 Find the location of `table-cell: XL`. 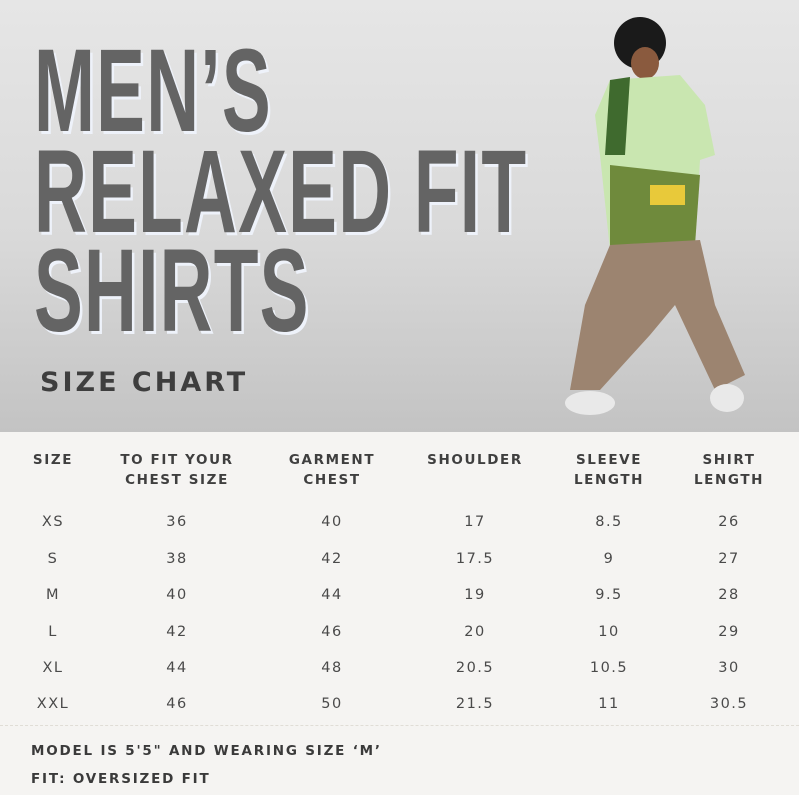

table-cell: XL is located at coordinates (53, 668).